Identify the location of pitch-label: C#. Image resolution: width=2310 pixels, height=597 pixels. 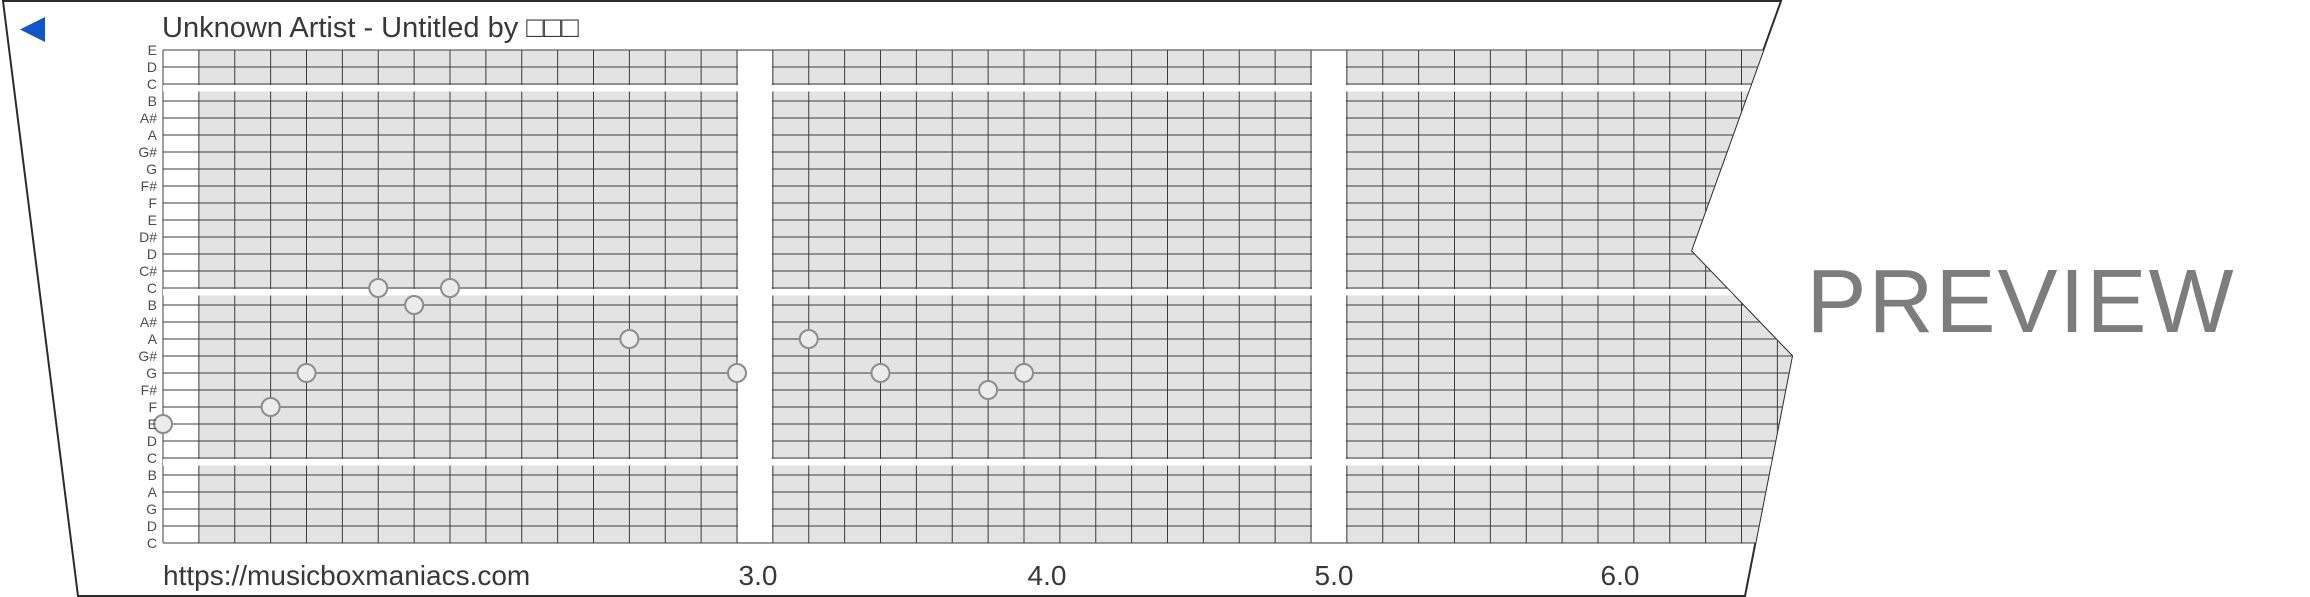
(148, 271).